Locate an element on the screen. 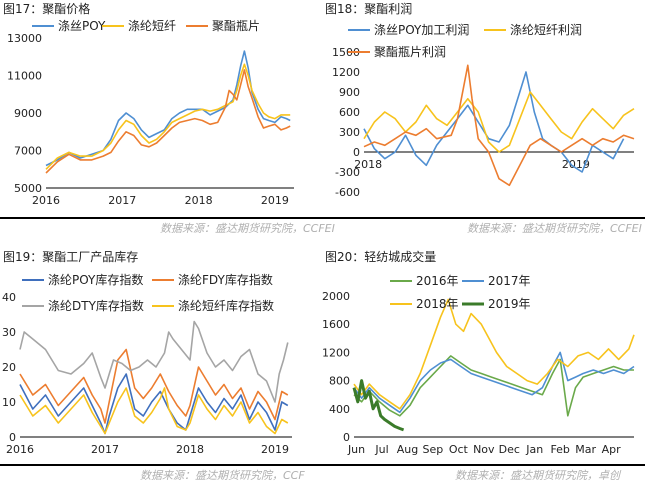  legend-label: 涤丝POY is located at coordinates (82, 26).